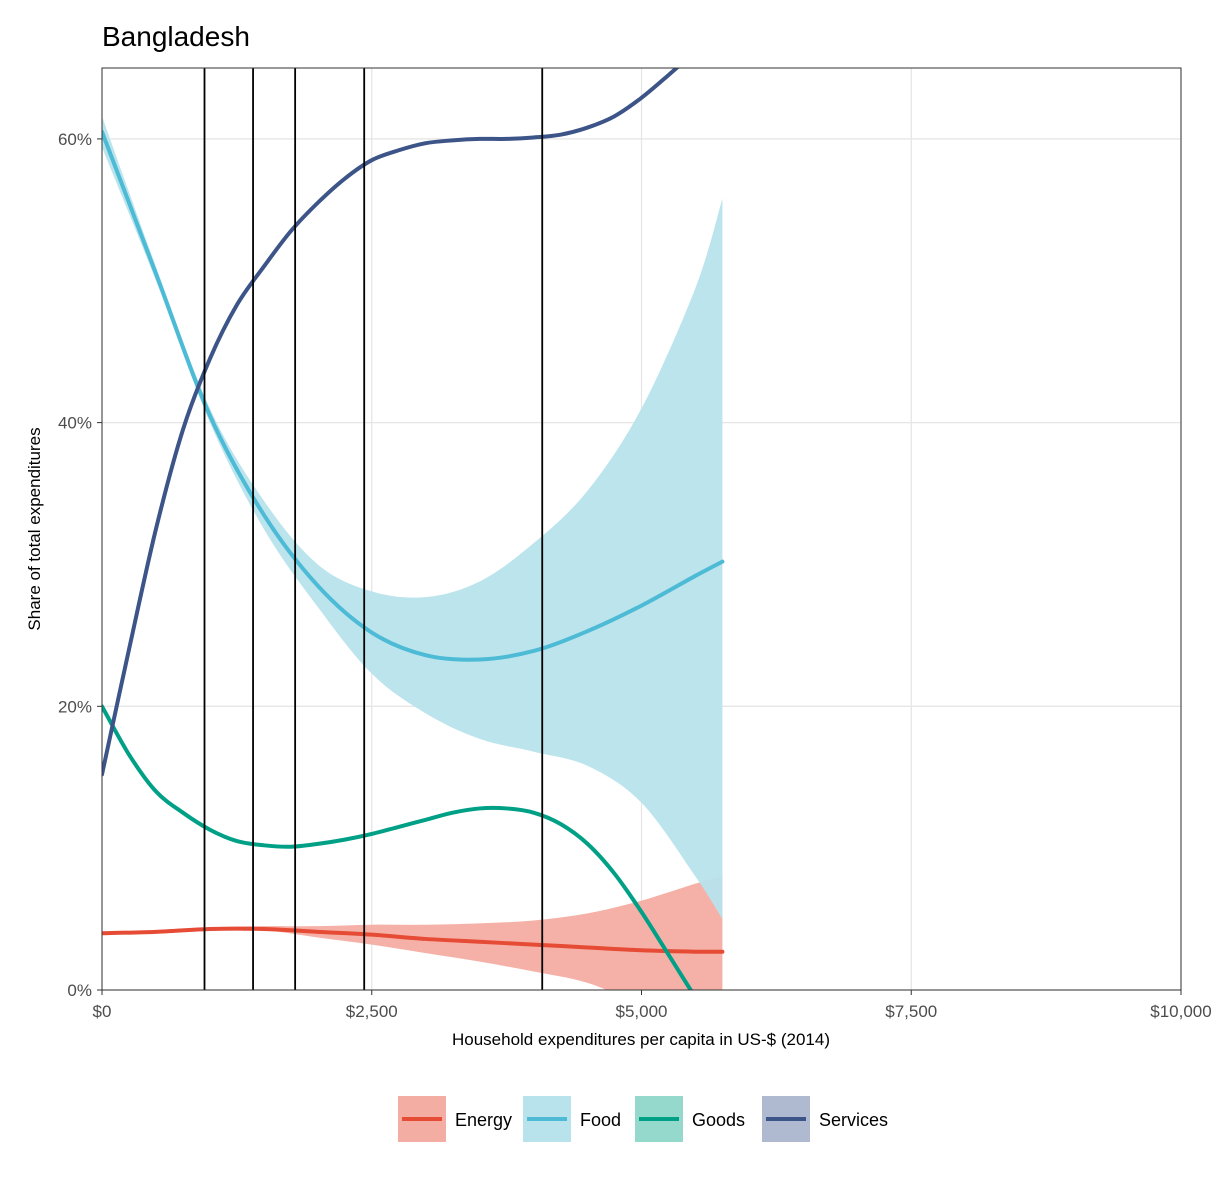 The image size is (1220, 1181). I want to click on x-tick-label-3: $7,500, so click(911, 1011).